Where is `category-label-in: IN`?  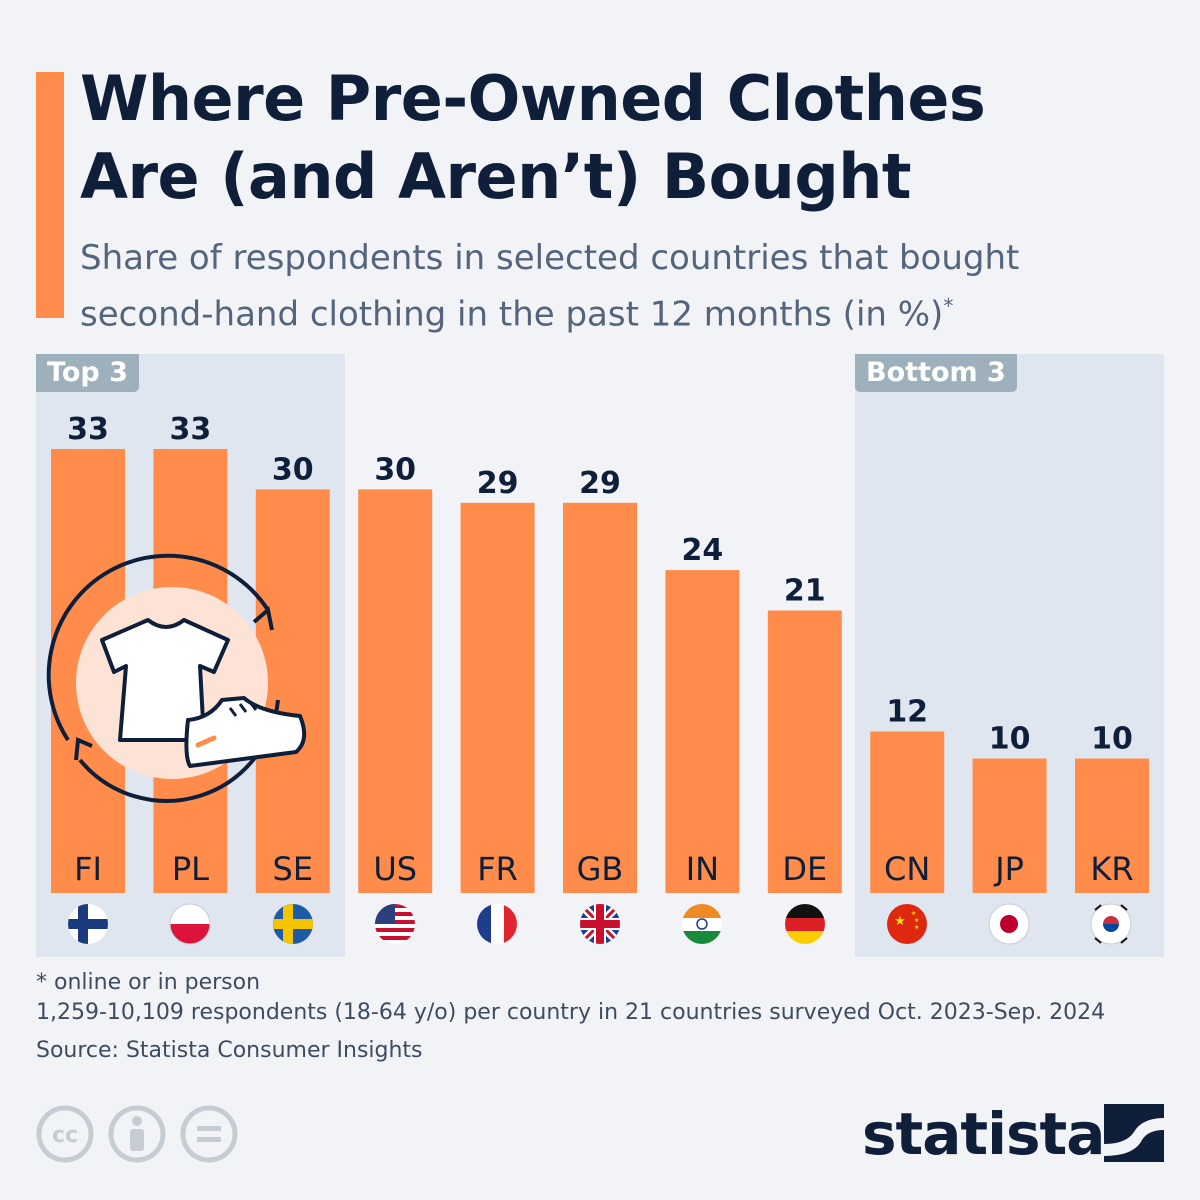
category-label-in: IN is located at coordinates (702, 869).